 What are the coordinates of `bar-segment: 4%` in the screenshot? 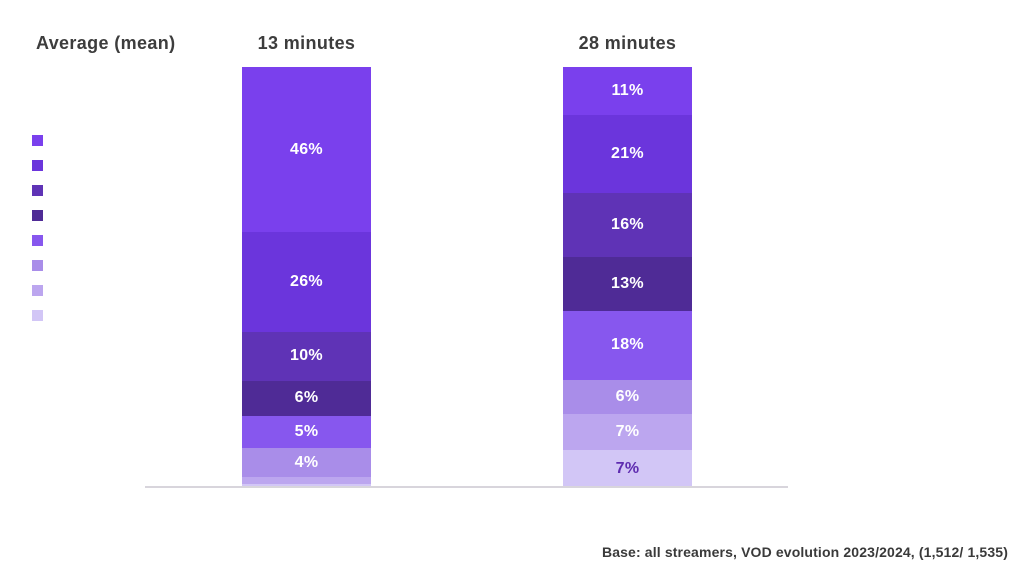 It's located at (306, 463).